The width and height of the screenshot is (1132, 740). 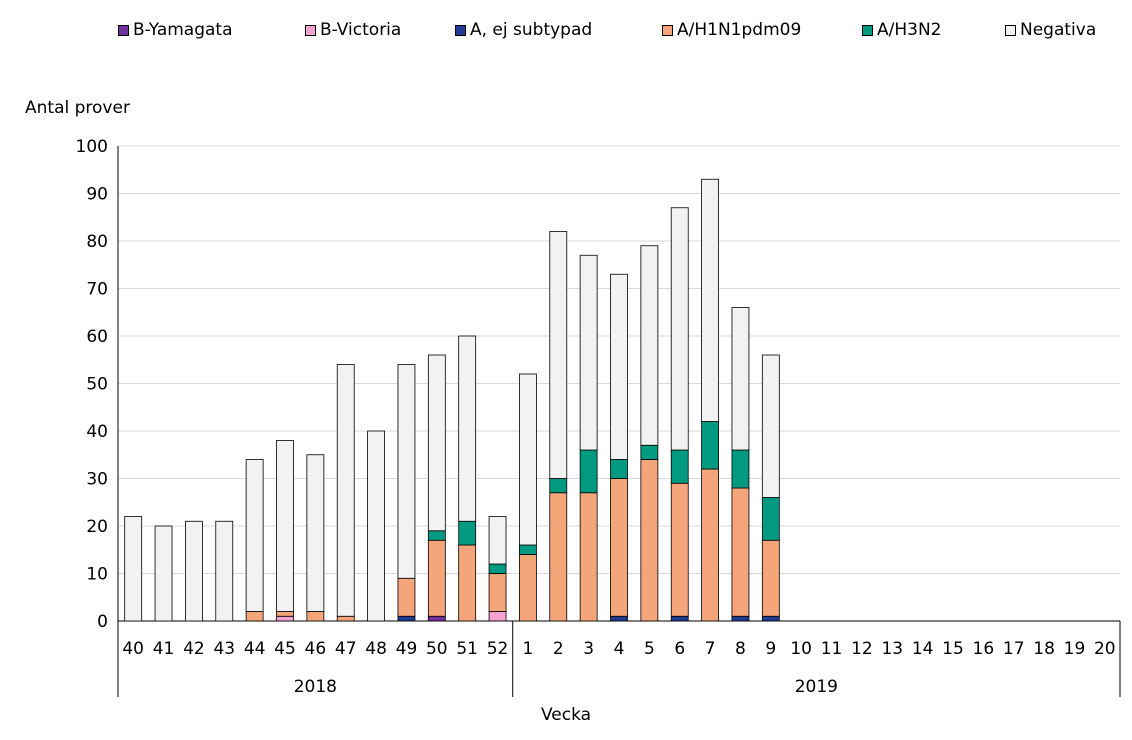 What do you see at coordinates (679, 649) in the screenshot?
I see `x-tick-label: 6` at bounding box center [679, 649].